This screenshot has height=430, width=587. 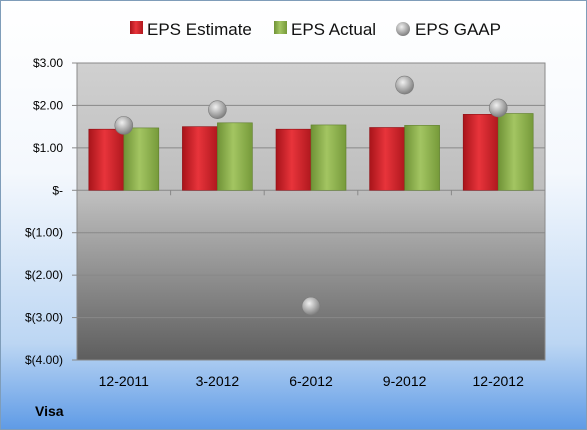 I want to click on legend-swatch-actual, so click(x=280, y=27).